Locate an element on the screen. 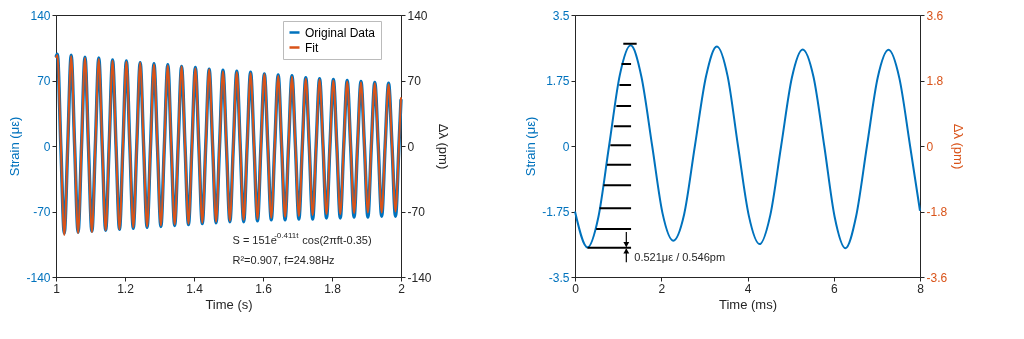 Image resolution: width=1024 pixels, height=339 pixels. y-tick-label: 1.75 is located at coordinates (558, 81).